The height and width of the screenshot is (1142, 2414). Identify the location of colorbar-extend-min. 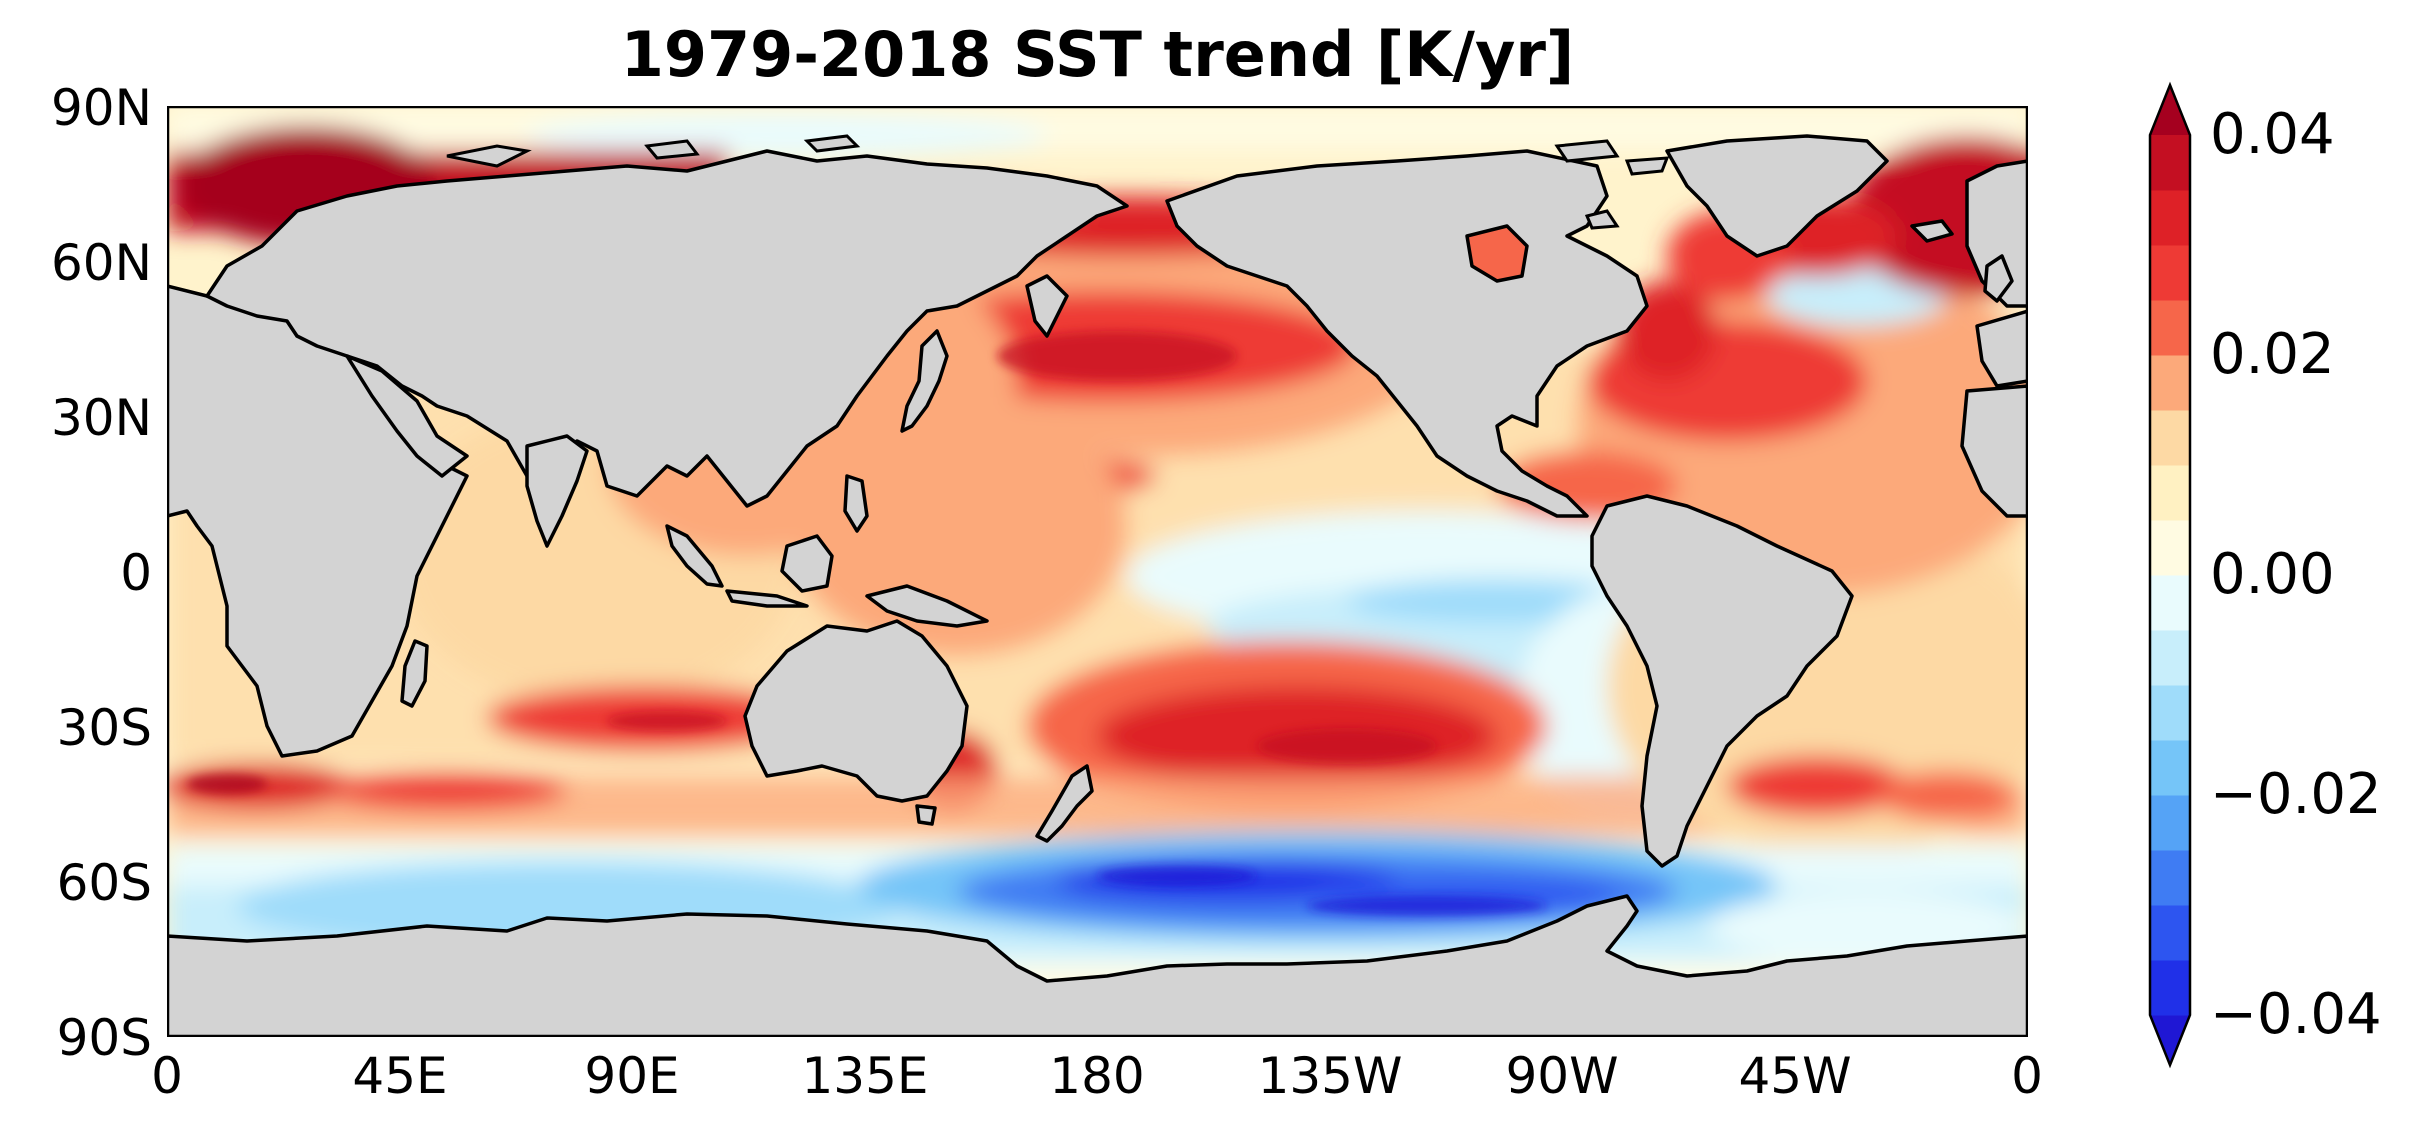
(2170, 1040).